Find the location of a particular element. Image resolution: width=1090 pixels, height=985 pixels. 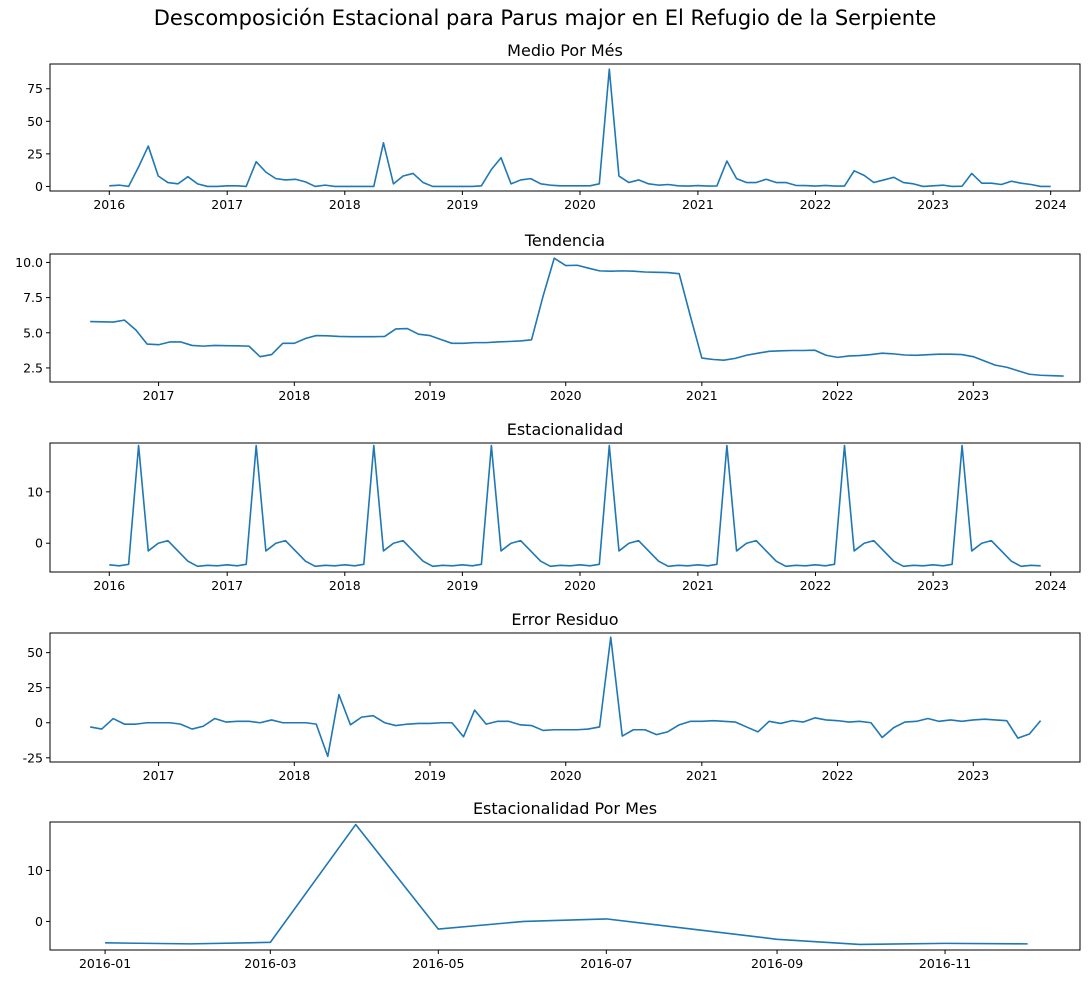

subplot-title-seasonality-by-month: Estacionalidad Por Mes is located at coordinates (565, 808).